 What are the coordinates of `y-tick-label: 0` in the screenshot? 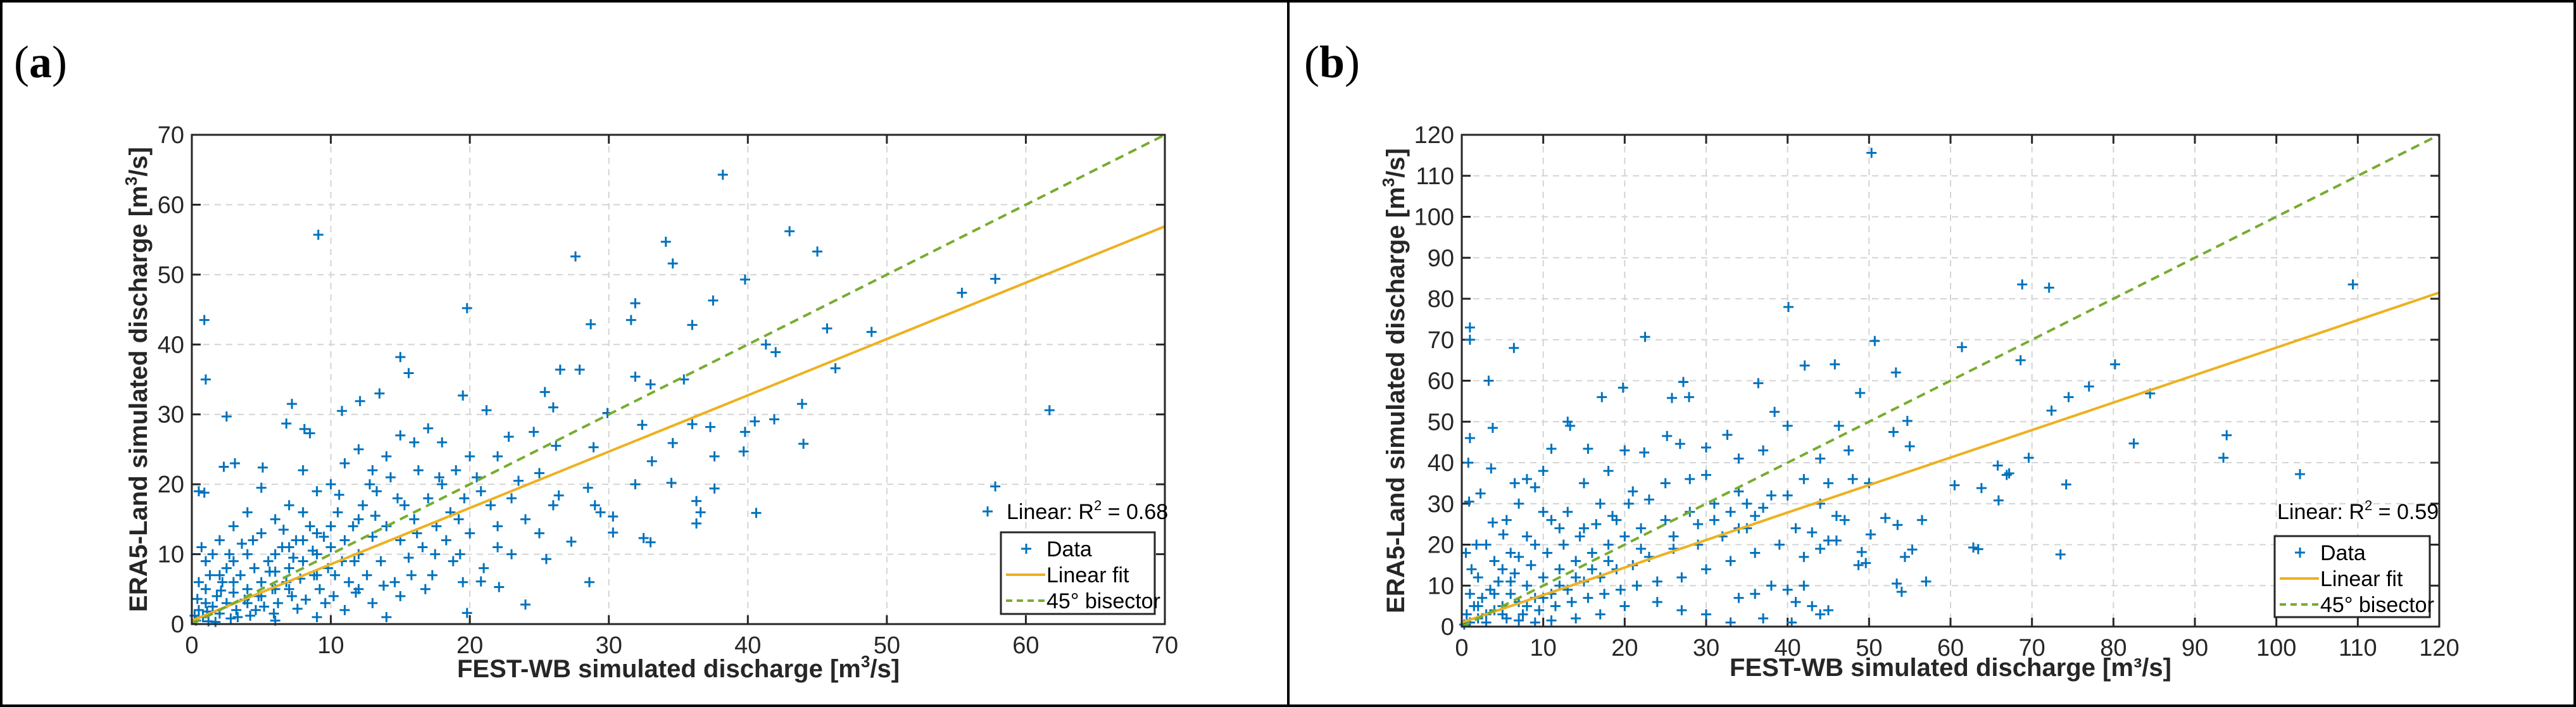 It's located at (1447, 627).